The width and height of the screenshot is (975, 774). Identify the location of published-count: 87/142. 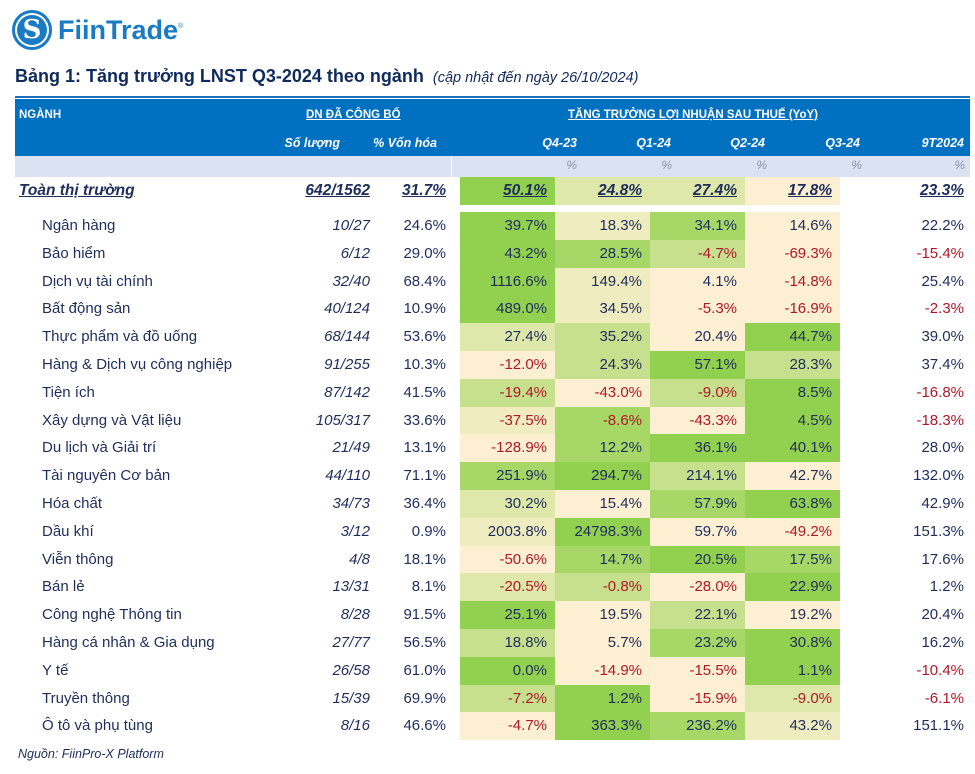
(347, 392).